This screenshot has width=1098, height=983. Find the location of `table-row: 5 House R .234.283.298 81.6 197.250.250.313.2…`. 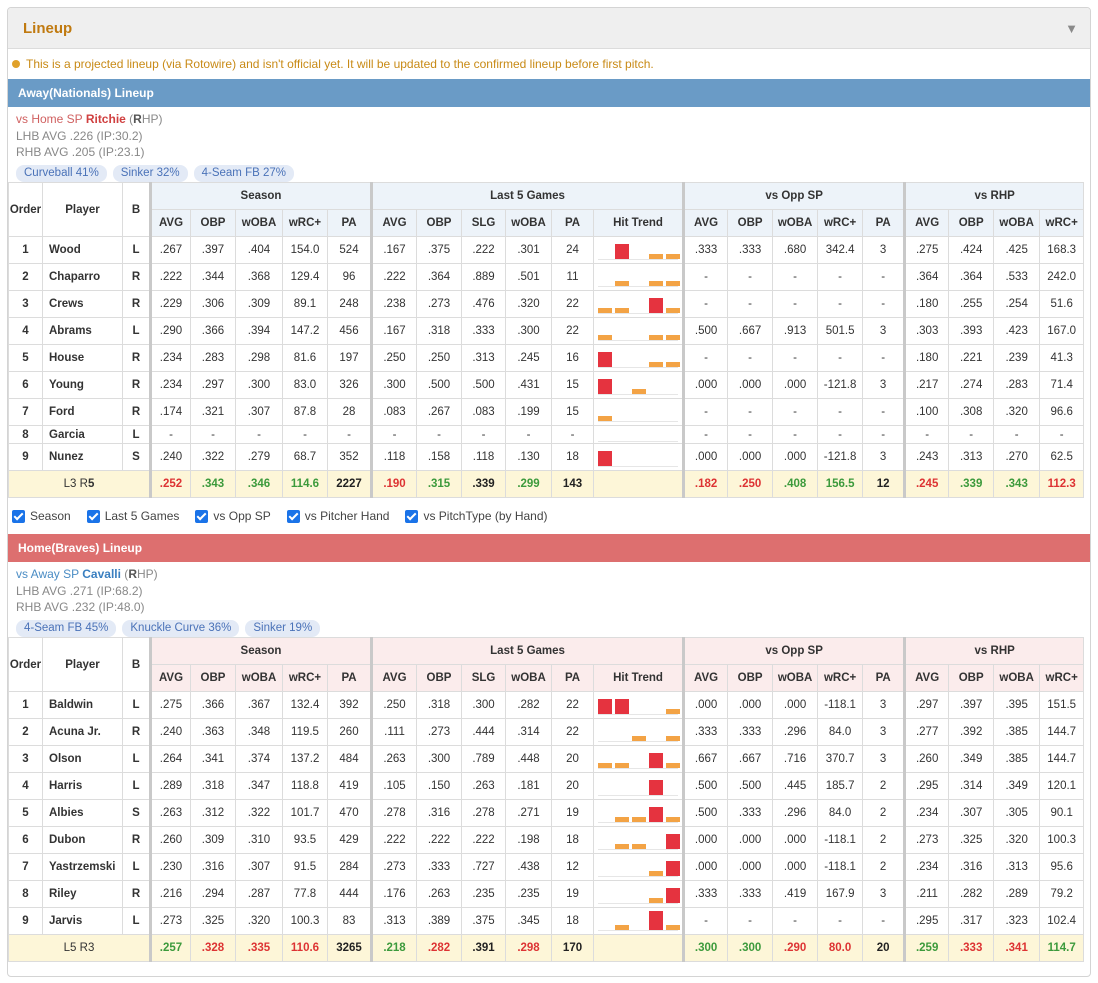

table-row: 5 House R .234.283.298 81.6 197.250.250.313.2… is located at coordinates (546, 358).